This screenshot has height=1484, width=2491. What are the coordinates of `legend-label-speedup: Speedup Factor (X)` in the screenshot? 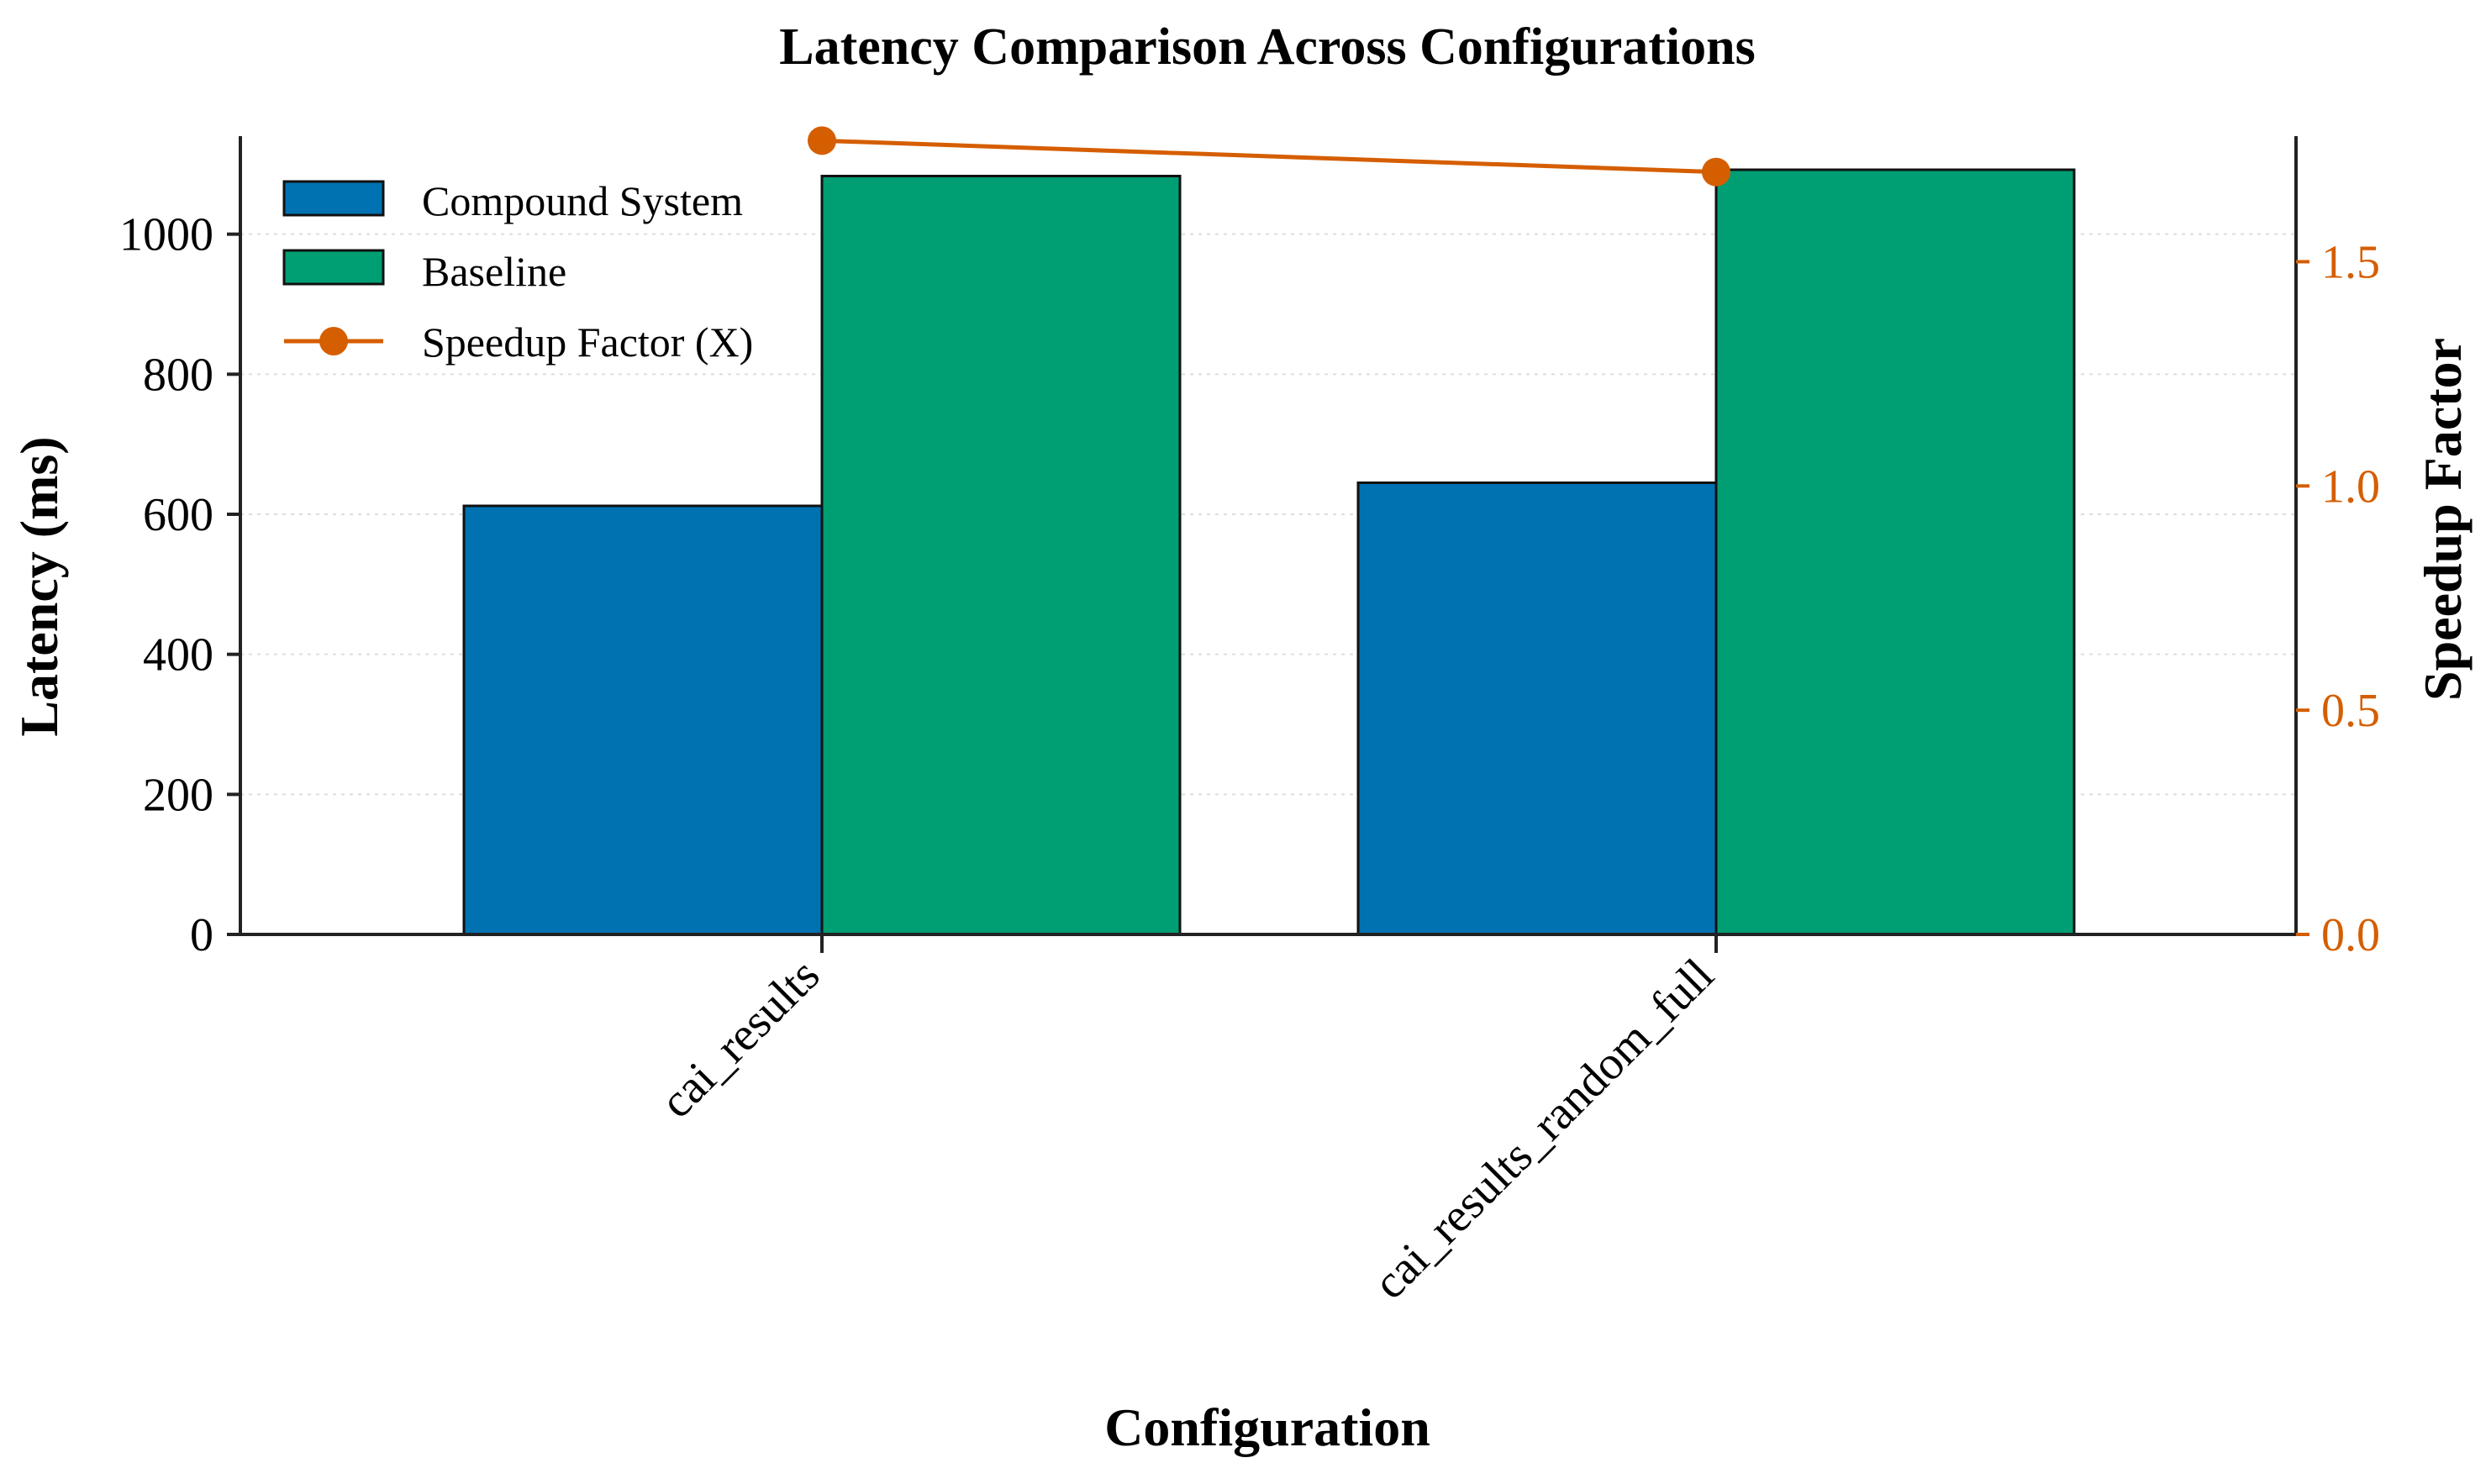 It's located at (587, 342).